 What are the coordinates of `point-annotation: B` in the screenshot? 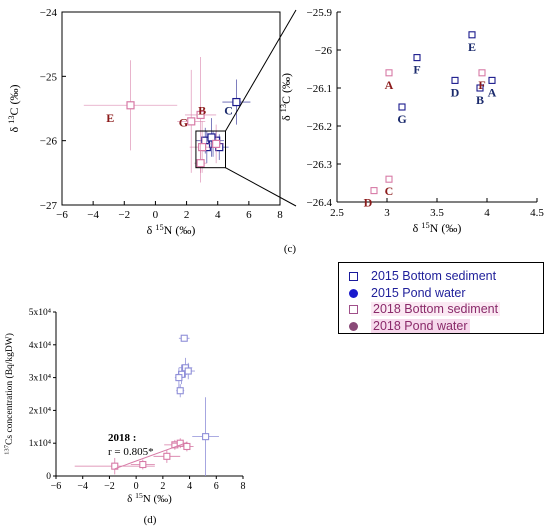 It's located at (202, 110).